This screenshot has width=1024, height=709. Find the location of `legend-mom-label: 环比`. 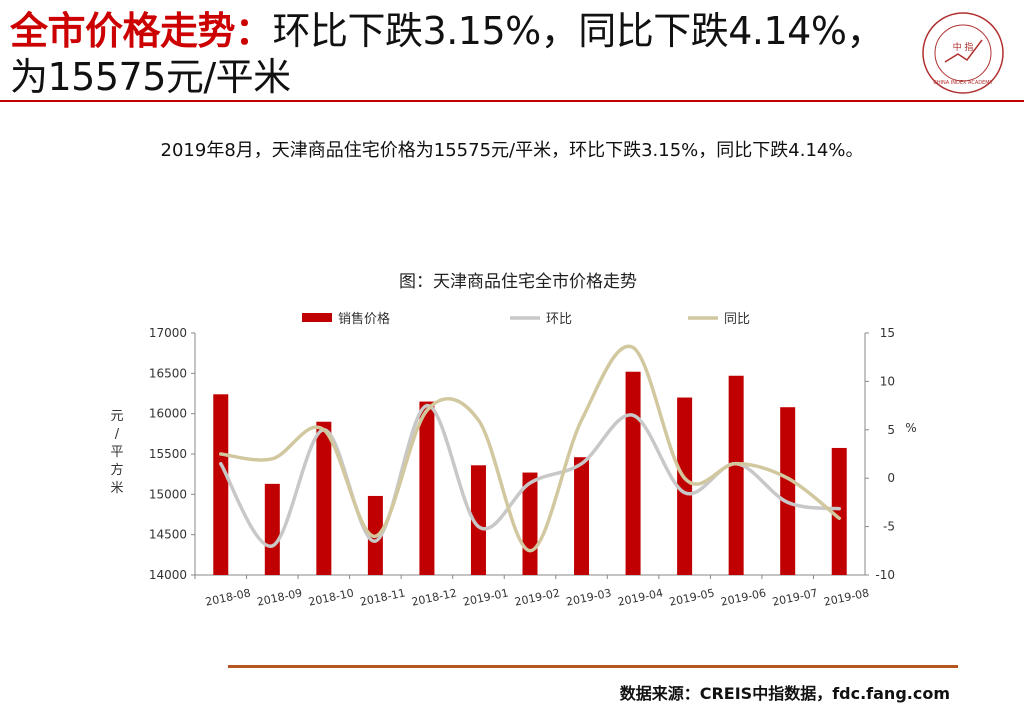

legend-mom-label: 环比 is located at coordinates (559, 319).